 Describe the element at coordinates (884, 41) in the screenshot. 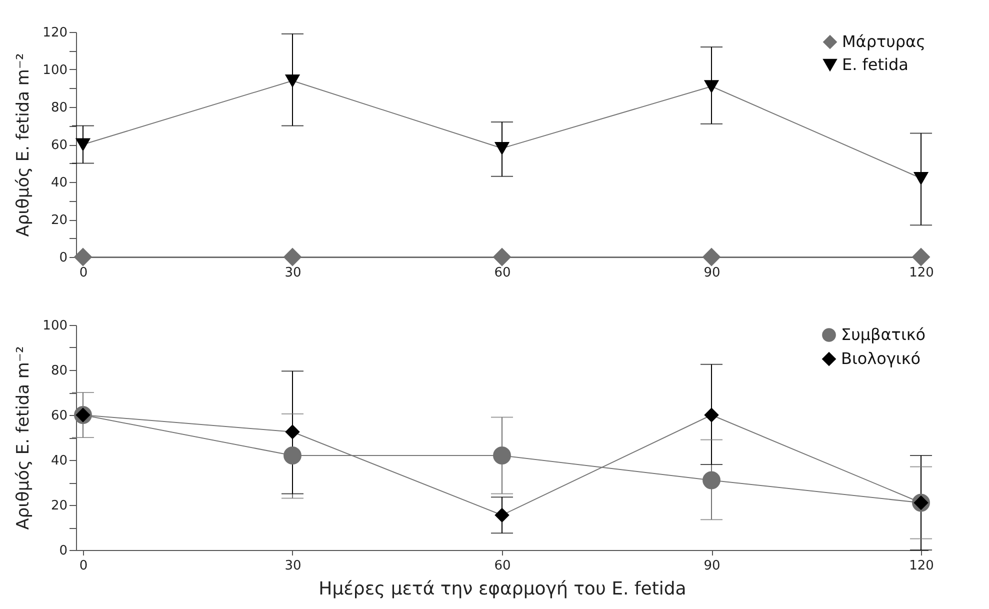

I see `legend-label: Μάρτυρας` at that location.